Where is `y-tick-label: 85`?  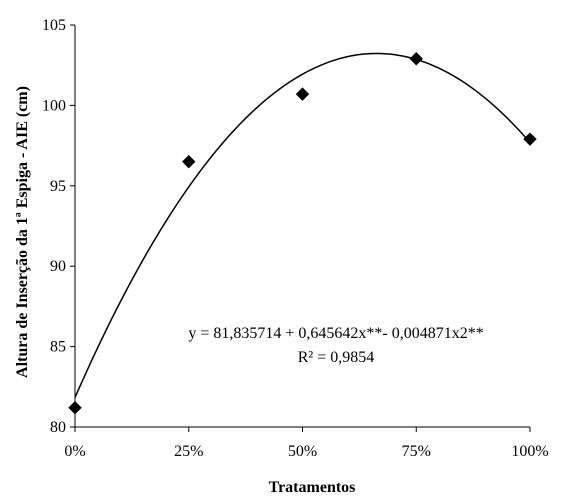 y-tick-label: 85 is located at coordinates (58, 347).